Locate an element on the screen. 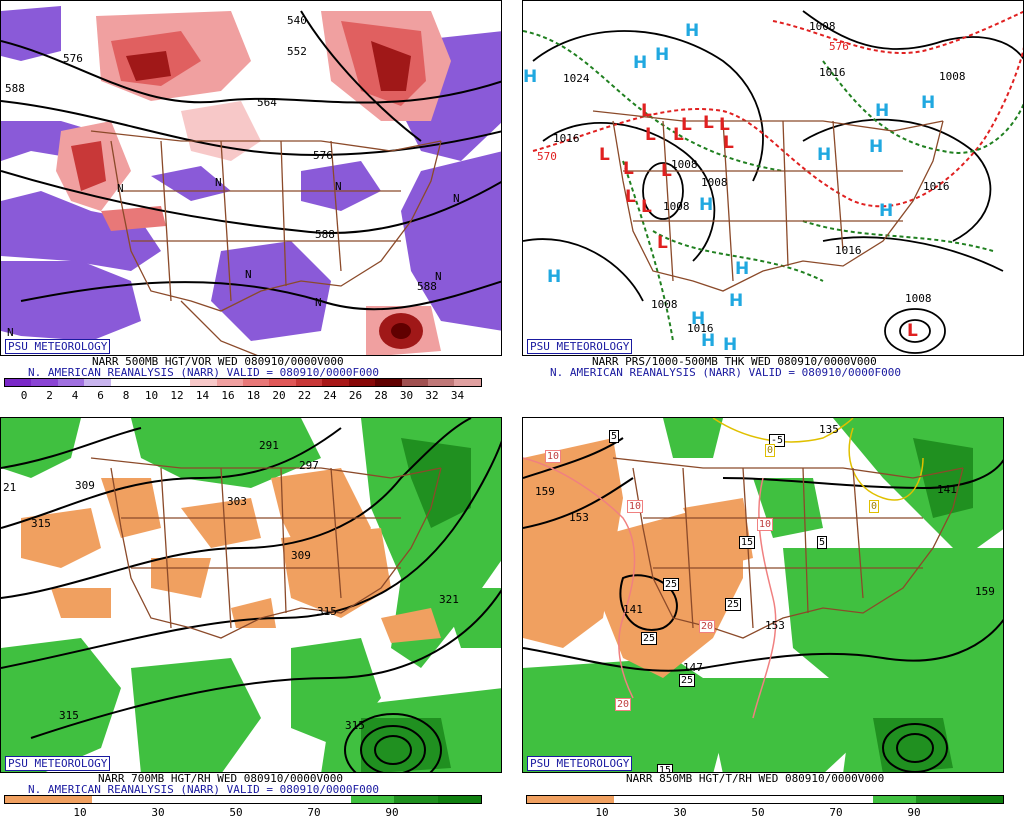  legend-label: 12 is located at coordinates (177, 395).